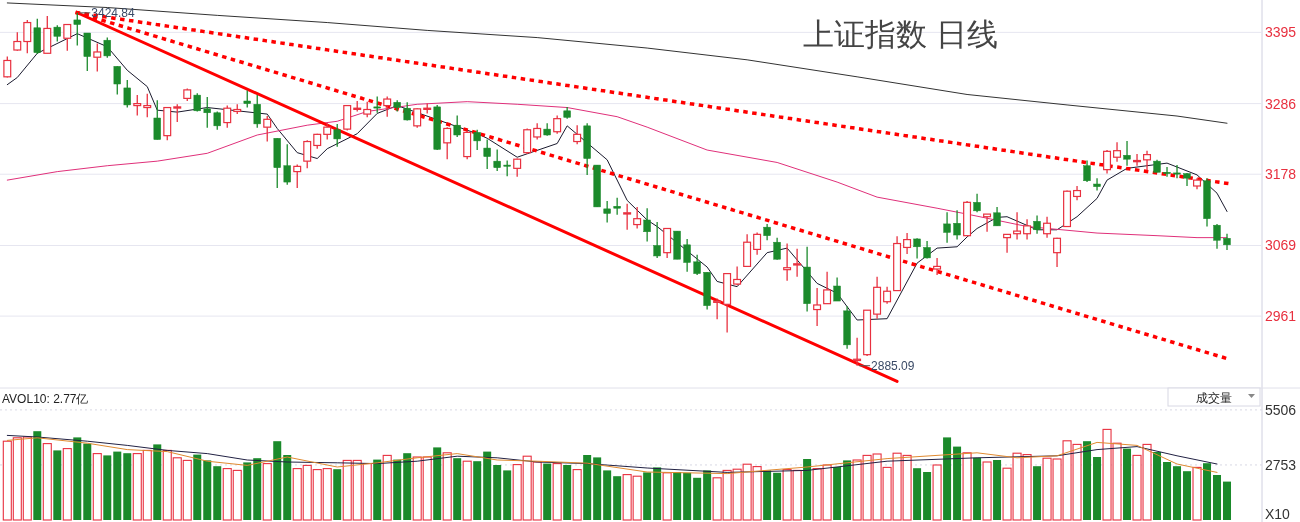 This screenshot has height=522, width=1300. I want to click on y-tick-label: 5506, so click(1281, 409).